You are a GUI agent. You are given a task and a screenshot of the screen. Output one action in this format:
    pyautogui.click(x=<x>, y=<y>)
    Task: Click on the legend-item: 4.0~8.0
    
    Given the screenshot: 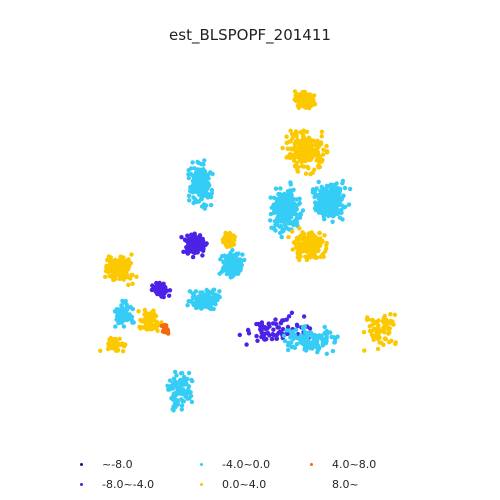 What is the action you would take?
    pyautogui.click(x=343, y=464)
    